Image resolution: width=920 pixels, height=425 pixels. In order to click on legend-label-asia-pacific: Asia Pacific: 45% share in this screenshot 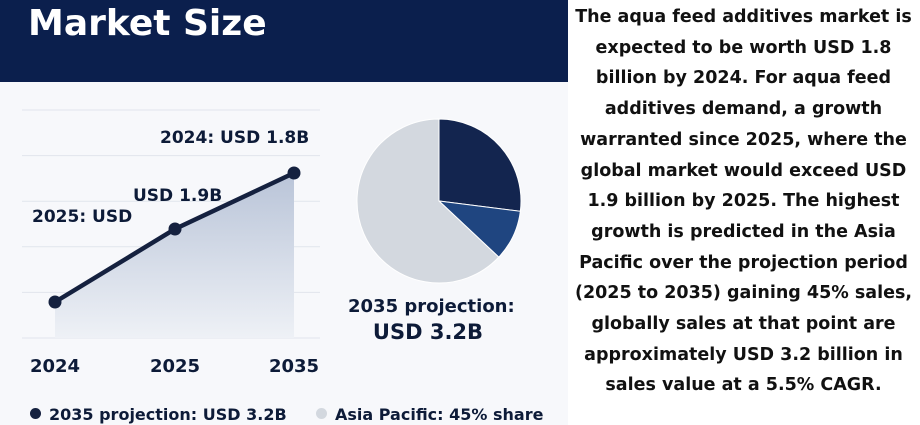, I will do `click(439, 414)`.